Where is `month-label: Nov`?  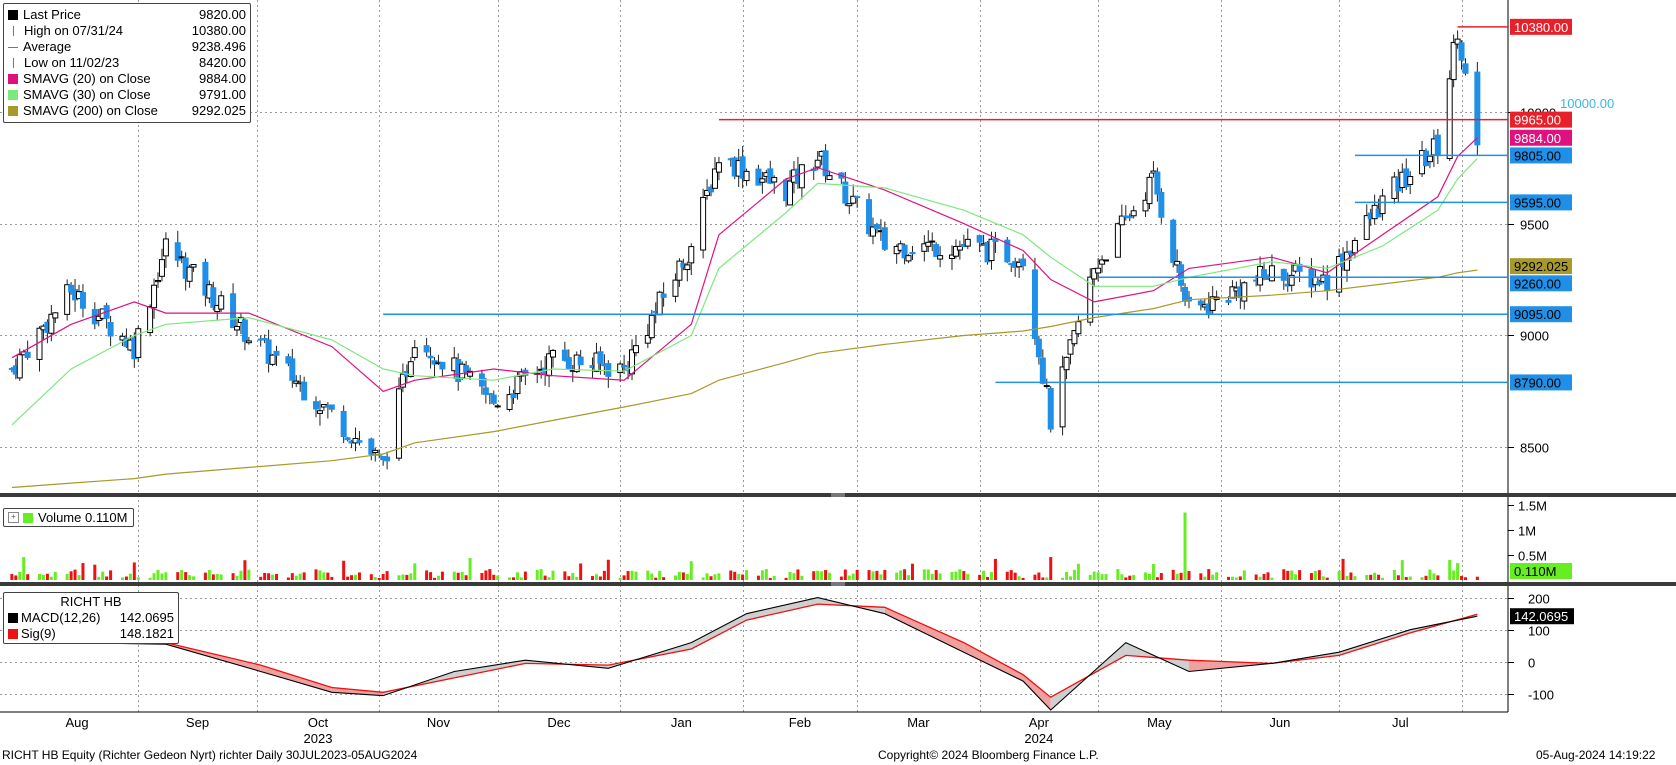 month-label: Nov is located at coordinates (439, 722).